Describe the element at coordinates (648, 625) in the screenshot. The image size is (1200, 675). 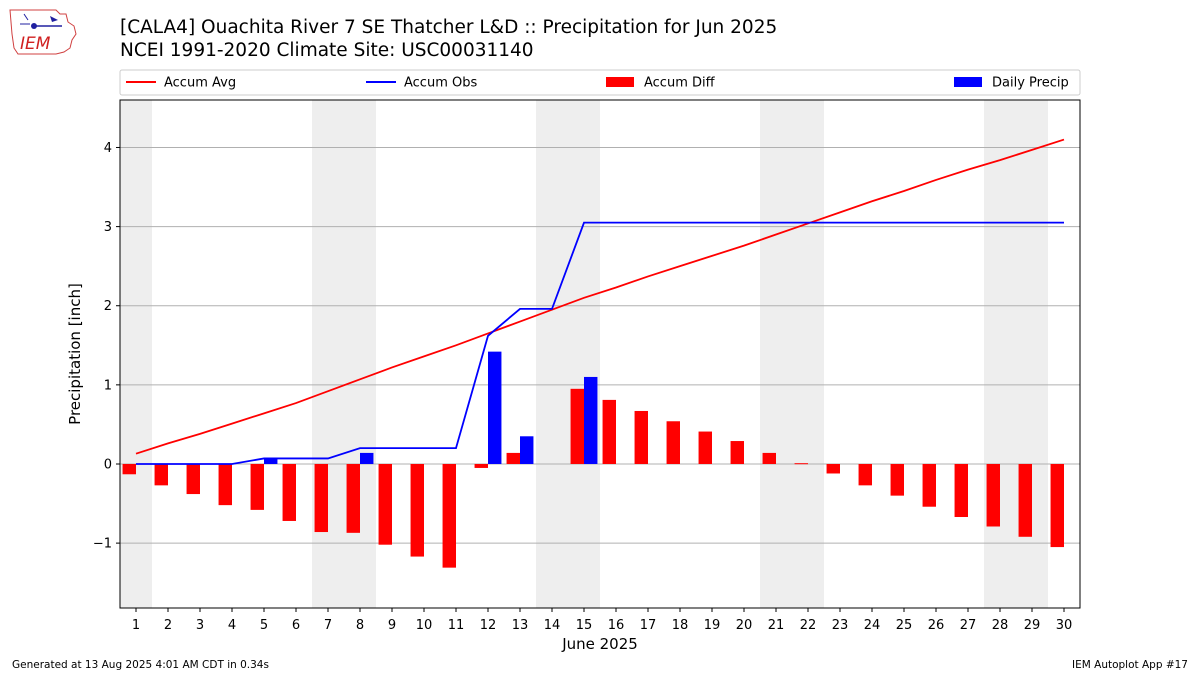
I see `x-tick-label: 17` at that location.